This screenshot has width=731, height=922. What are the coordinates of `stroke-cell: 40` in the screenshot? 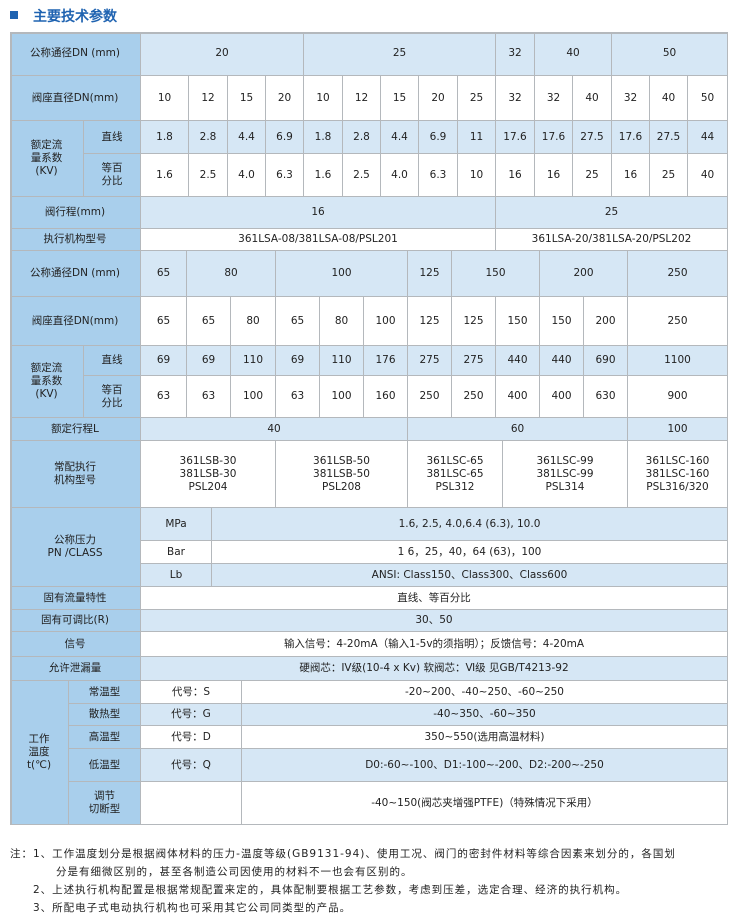 It's located at (274, 429).